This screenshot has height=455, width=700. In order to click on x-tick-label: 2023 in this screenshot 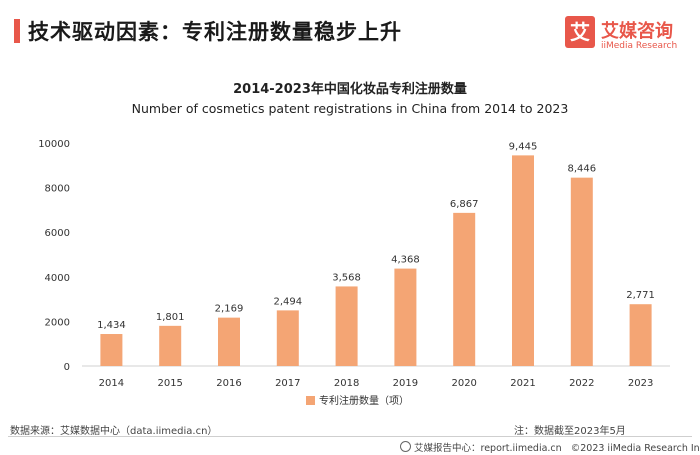, I will do `click(640, 383)`.